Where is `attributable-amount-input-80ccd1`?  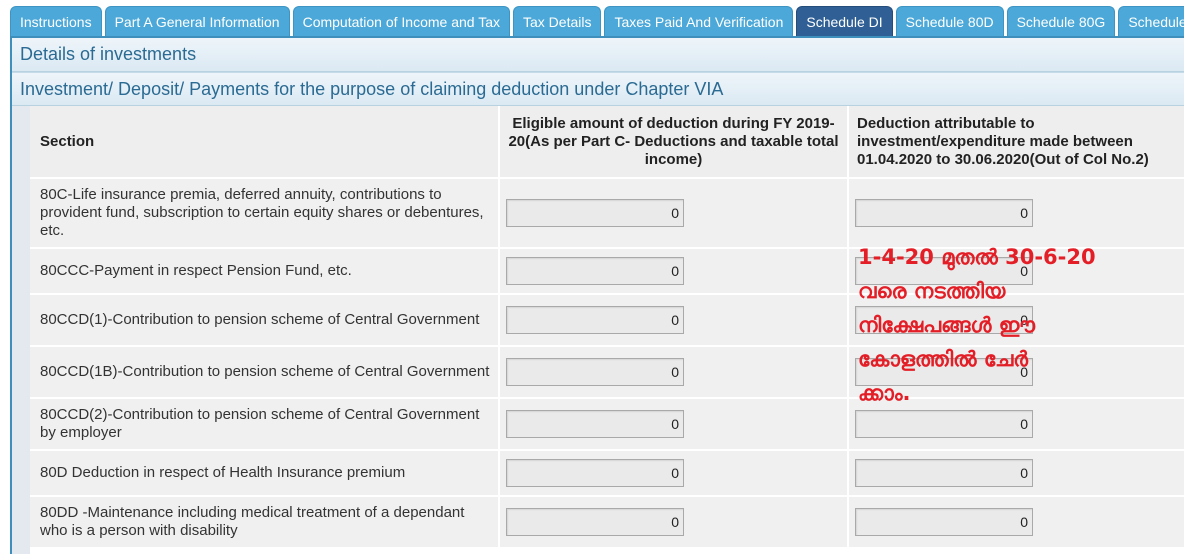
attributable-amount-input-80ccd1 is located at coordinates (944, 320).